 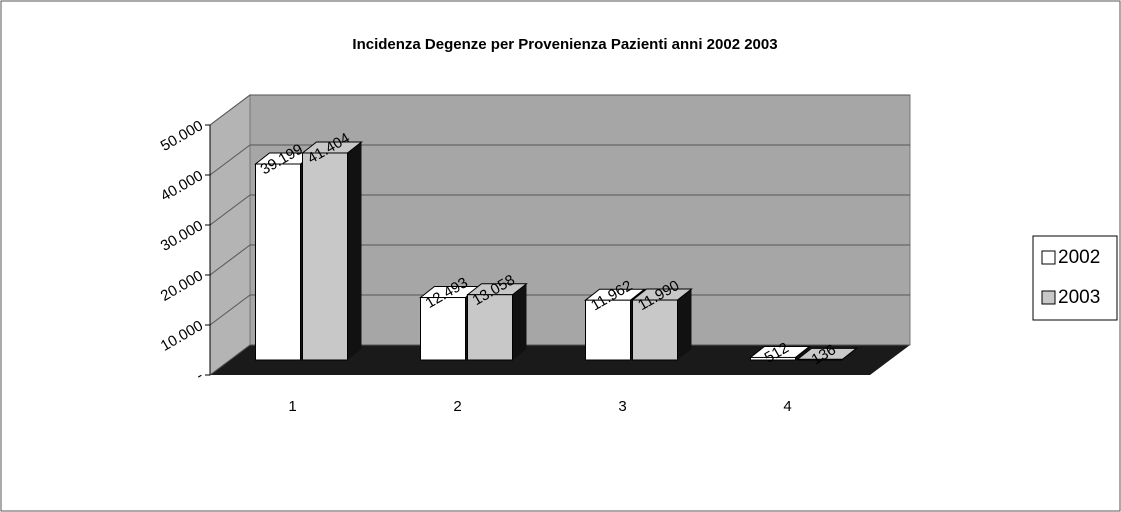 I want to click on legend-label: 2002, so click(x=1079, y=257).